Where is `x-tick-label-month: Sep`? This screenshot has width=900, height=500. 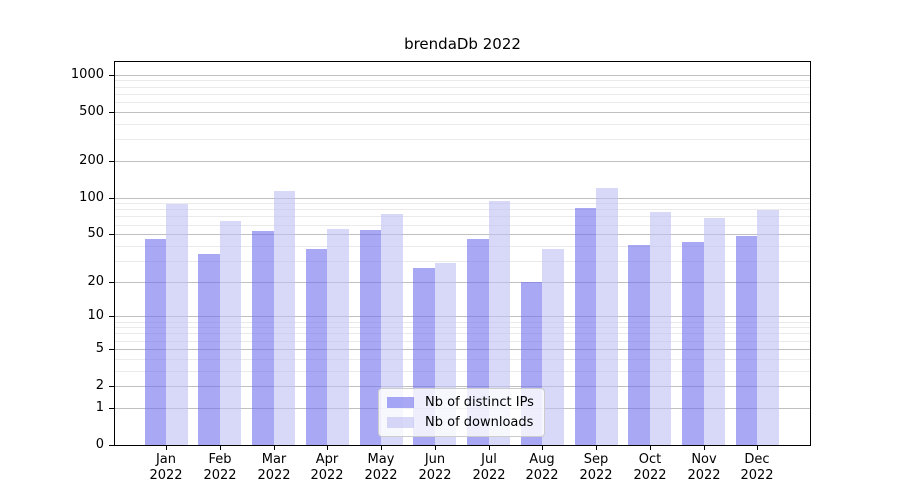
x-tick-label-month: Sep is located at coordinates (596, 459).